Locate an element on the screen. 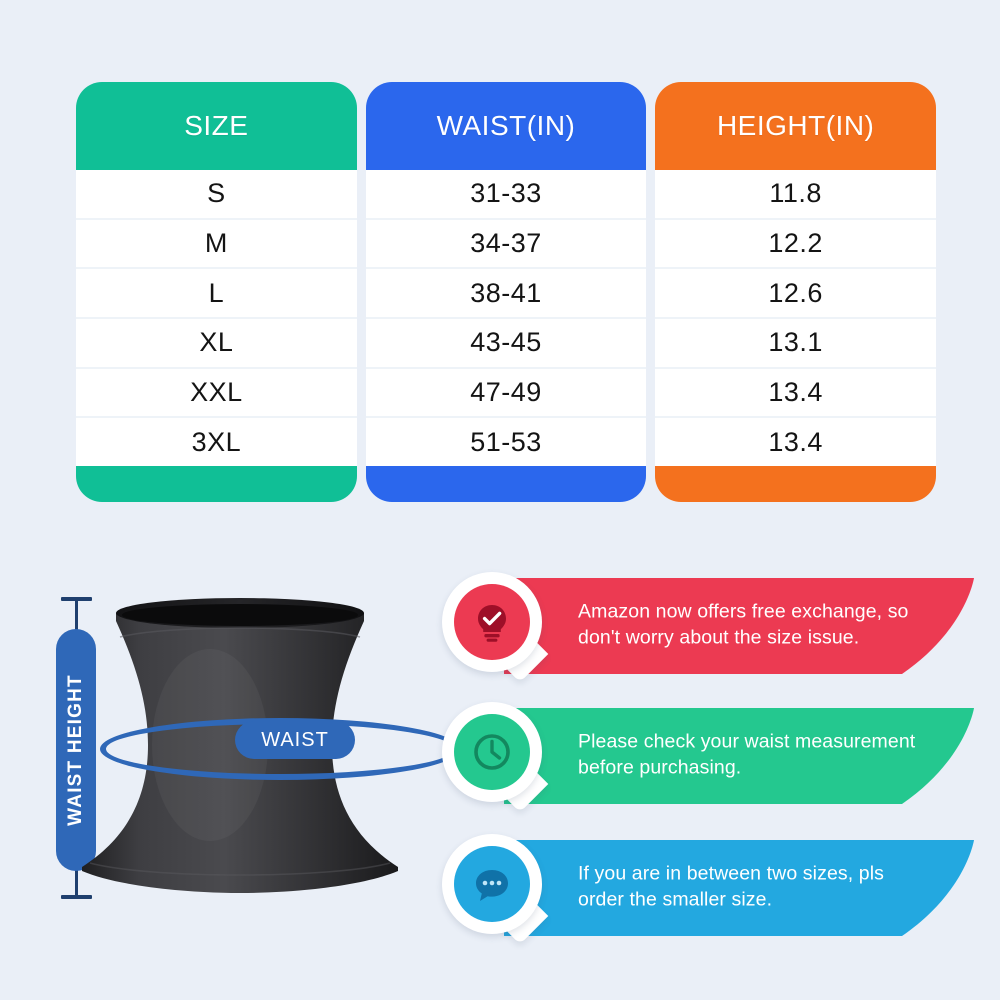 The width and height of the screenshot is (1000, 1000). banner-shape-blue is located at coordinates (739, 888).